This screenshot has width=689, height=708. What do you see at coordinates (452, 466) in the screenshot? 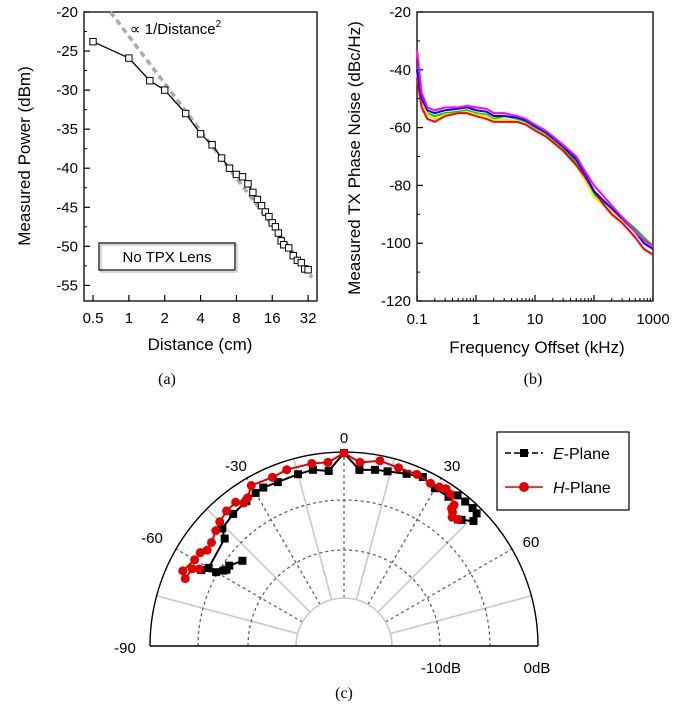
I see `angle-label: 30` at bounding box center [452, 466].